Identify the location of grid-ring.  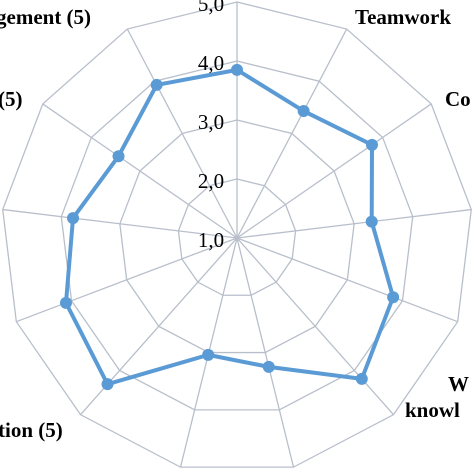
(237, 237).